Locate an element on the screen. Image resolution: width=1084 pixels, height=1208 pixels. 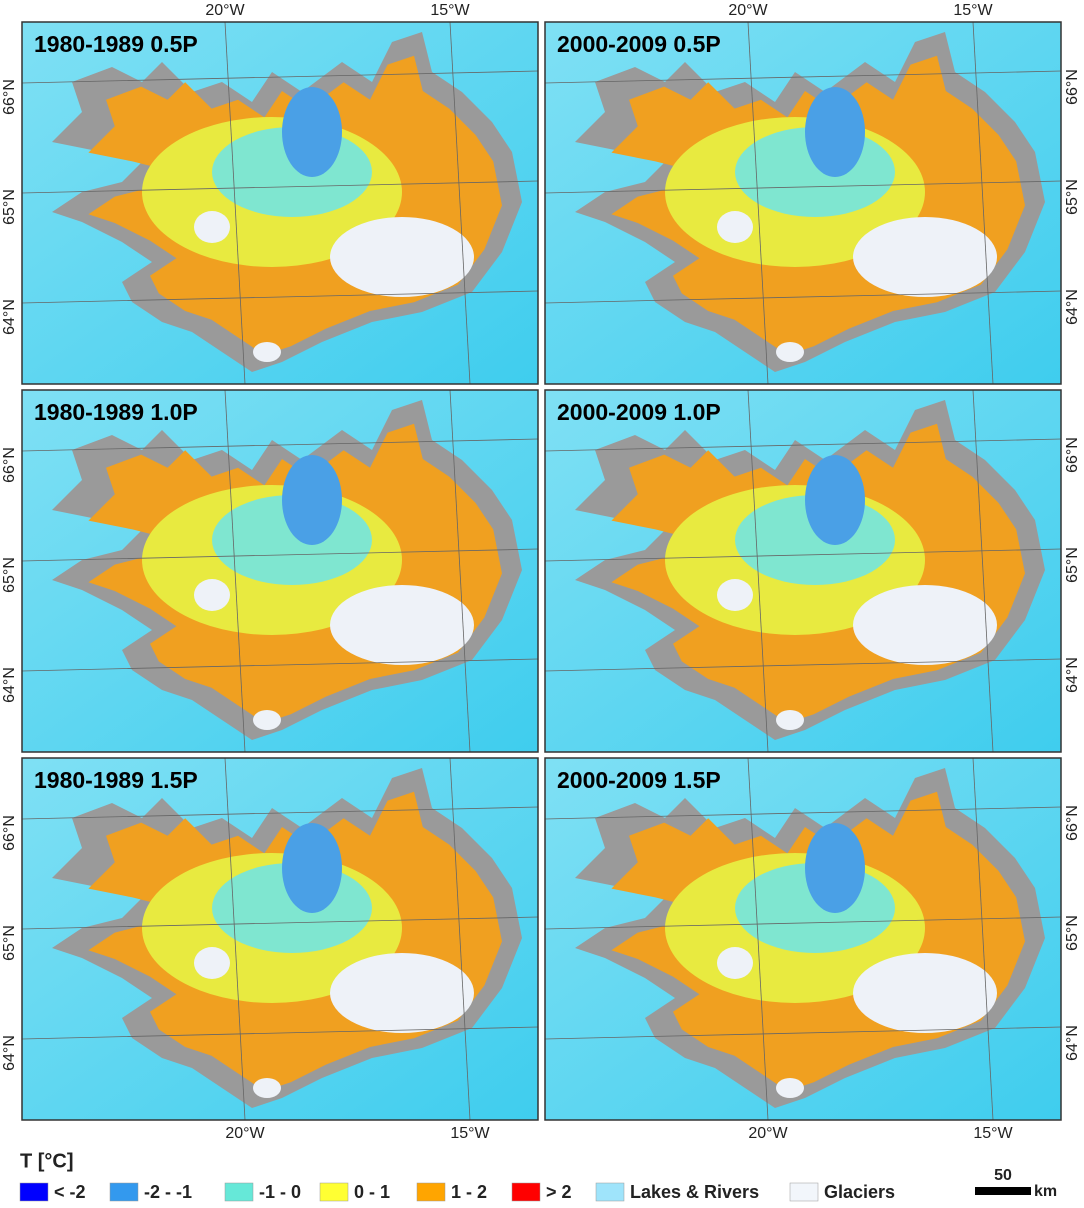
legend-label: -2 - -1 is located at coordinates (168, 1192).